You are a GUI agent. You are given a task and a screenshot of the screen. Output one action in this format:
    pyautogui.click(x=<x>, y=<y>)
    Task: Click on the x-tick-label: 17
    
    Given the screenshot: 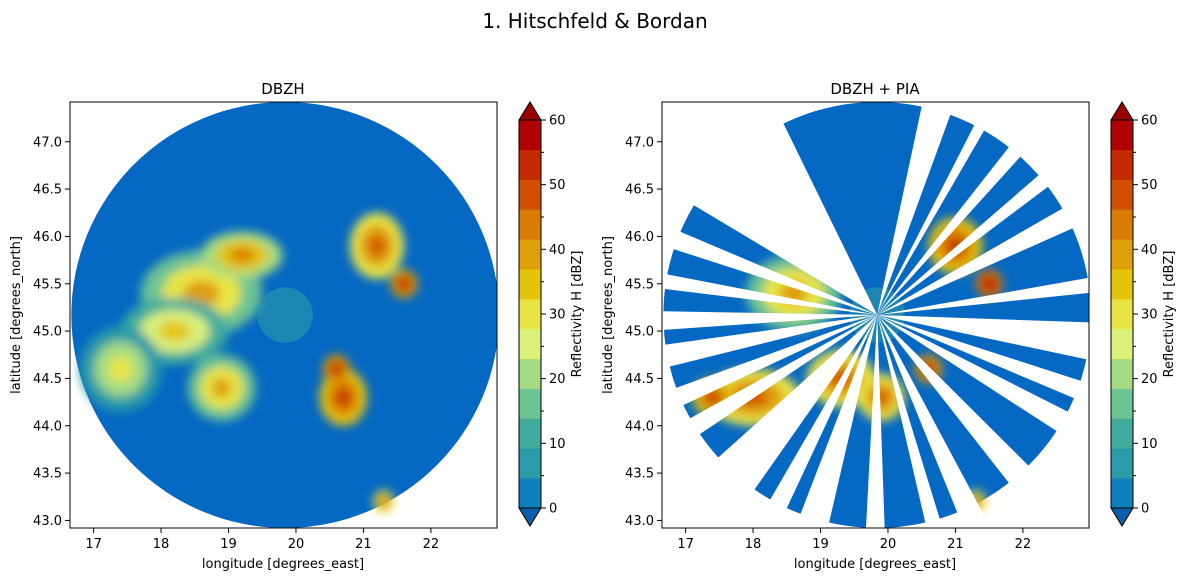 What is the action you would take?
    pyautogui.click(x=93, y=544)
    